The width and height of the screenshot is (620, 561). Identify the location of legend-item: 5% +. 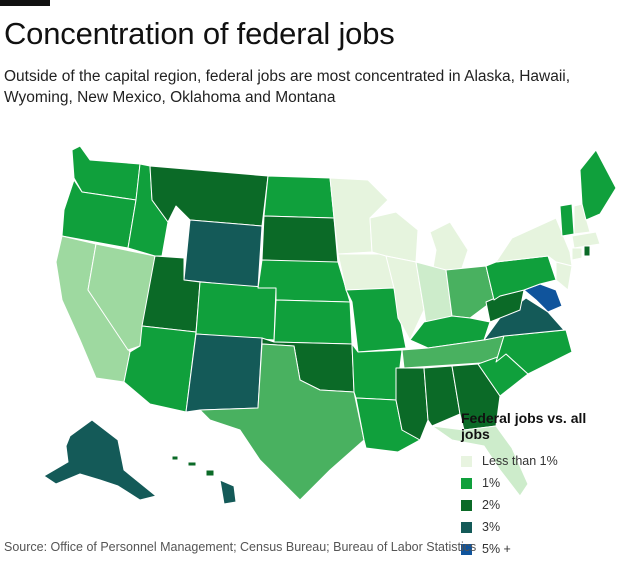
(539, 549).